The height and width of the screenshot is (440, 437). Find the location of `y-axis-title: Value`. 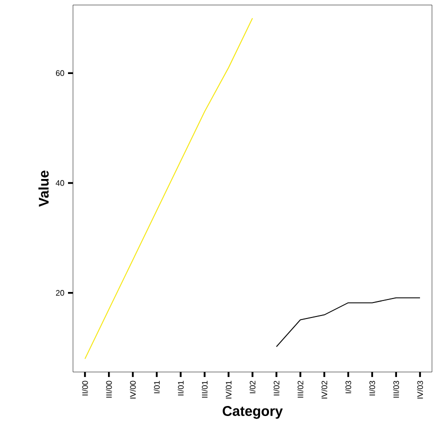

y-axis-title: Value is located at coordinates (43, 188).